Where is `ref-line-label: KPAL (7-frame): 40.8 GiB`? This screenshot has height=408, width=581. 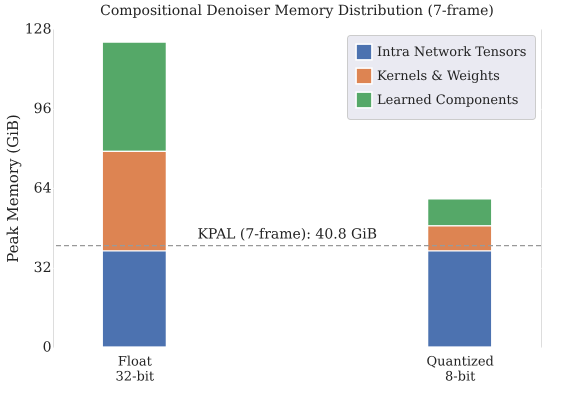 ref-line-label: KPAL (7-frame): 40.8 GiB is located at coordinates (287, 234).